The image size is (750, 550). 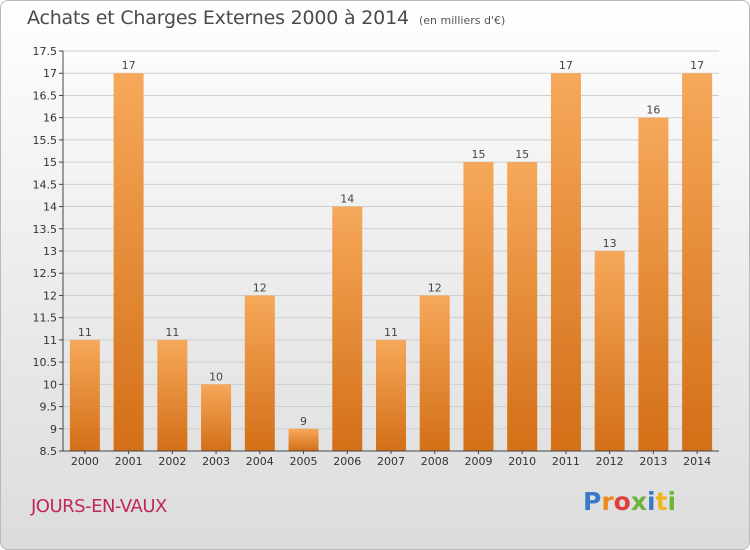 What do you see at coordinates (49, 451) in the screenshot?
I see `y-tick-label: 8.5` at bounding box center [49, 451].